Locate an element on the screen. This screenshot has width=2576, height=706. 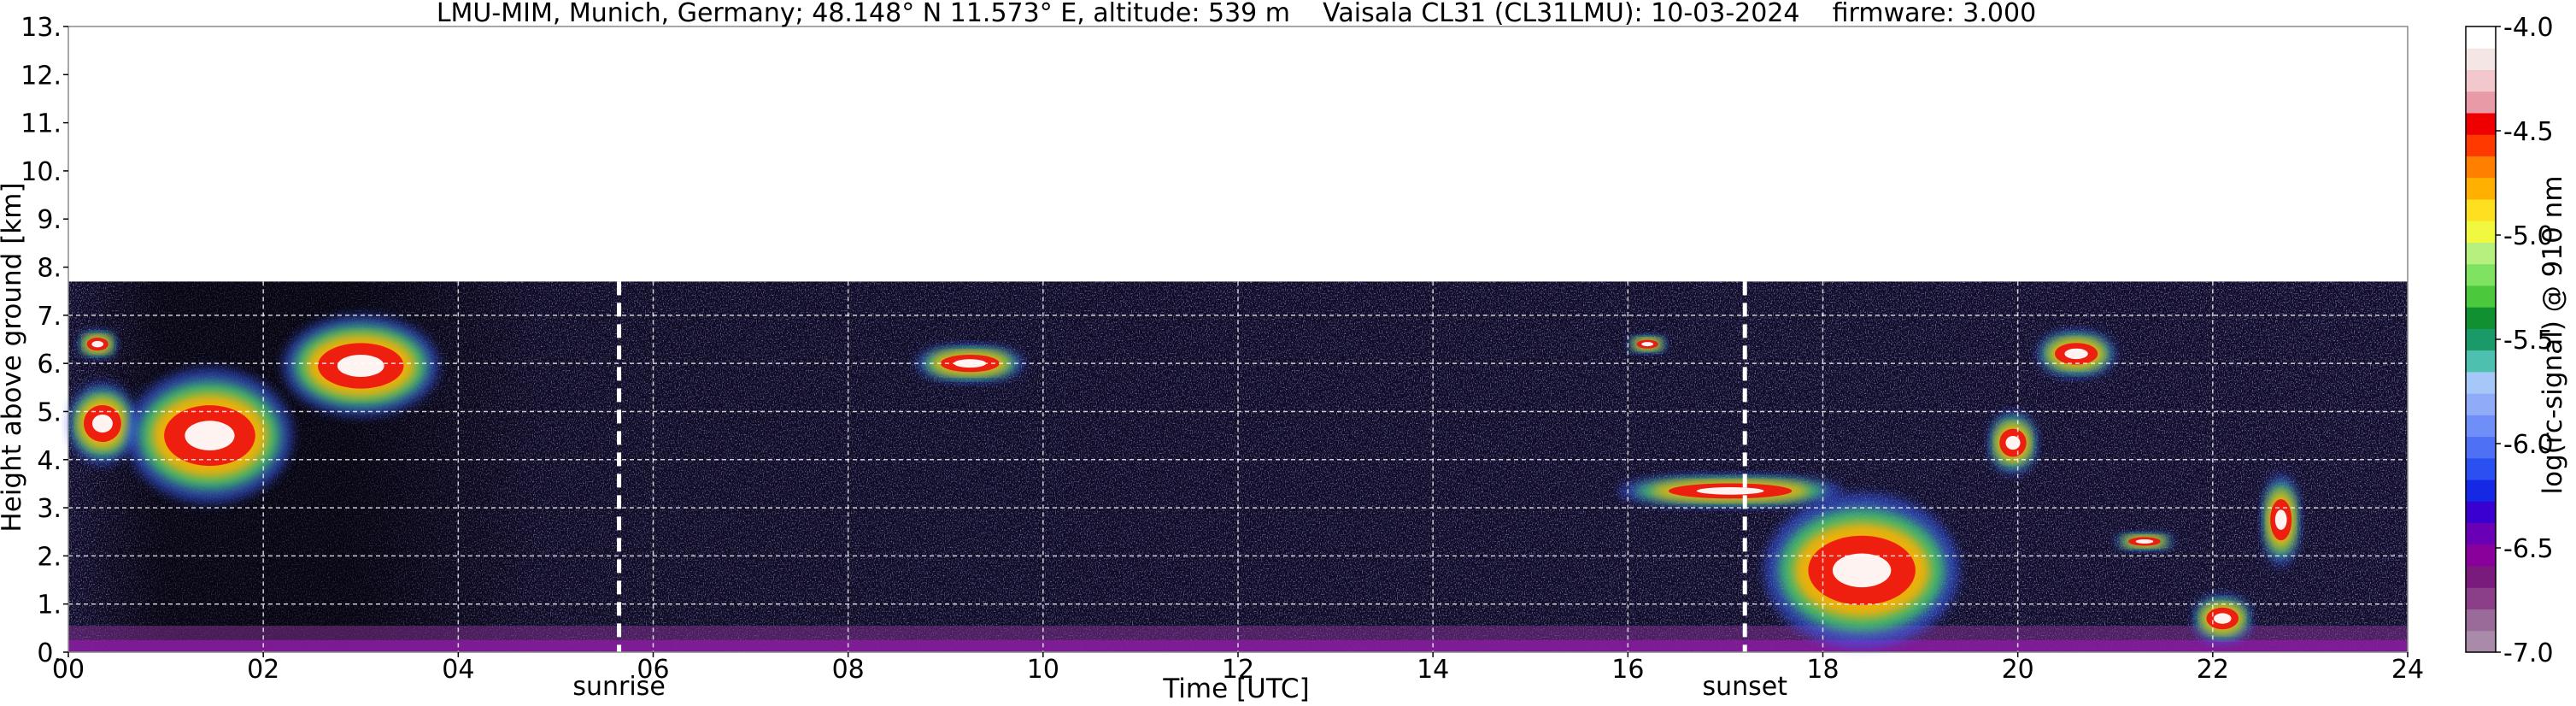
y-tick-label: 4. is located at coordinates (49, 461).